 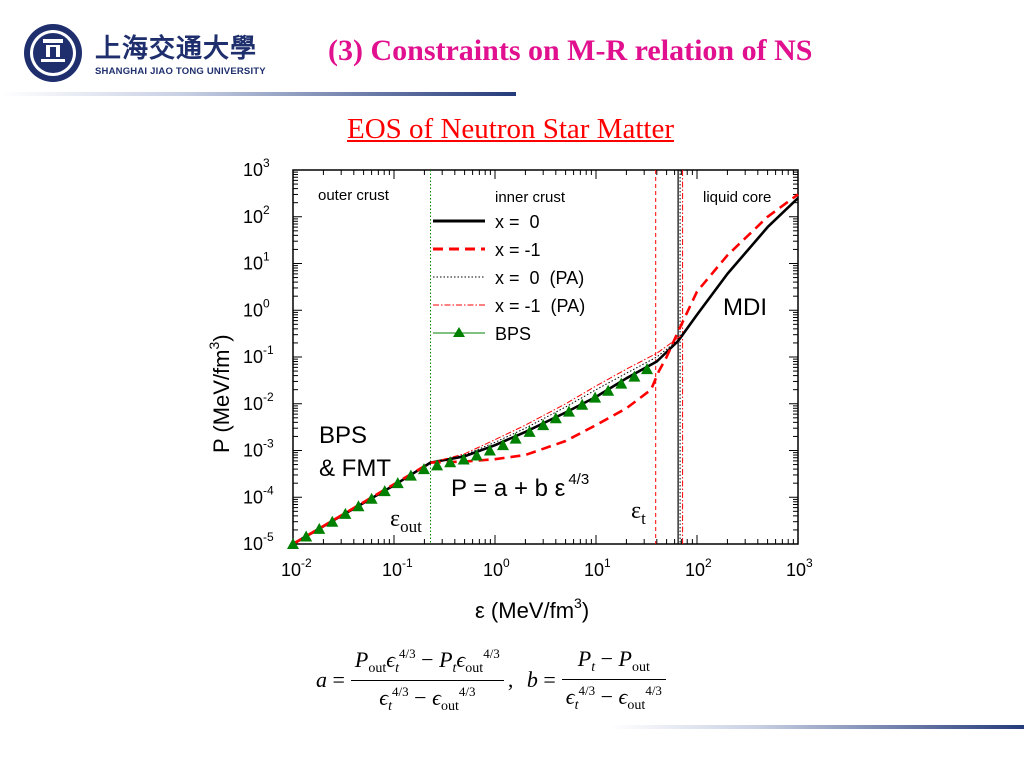 What do you see at coordinates (518, 250) in the screenshot?
I see `legend-label-xm1: x = -1` at bounding box center [518, 250].